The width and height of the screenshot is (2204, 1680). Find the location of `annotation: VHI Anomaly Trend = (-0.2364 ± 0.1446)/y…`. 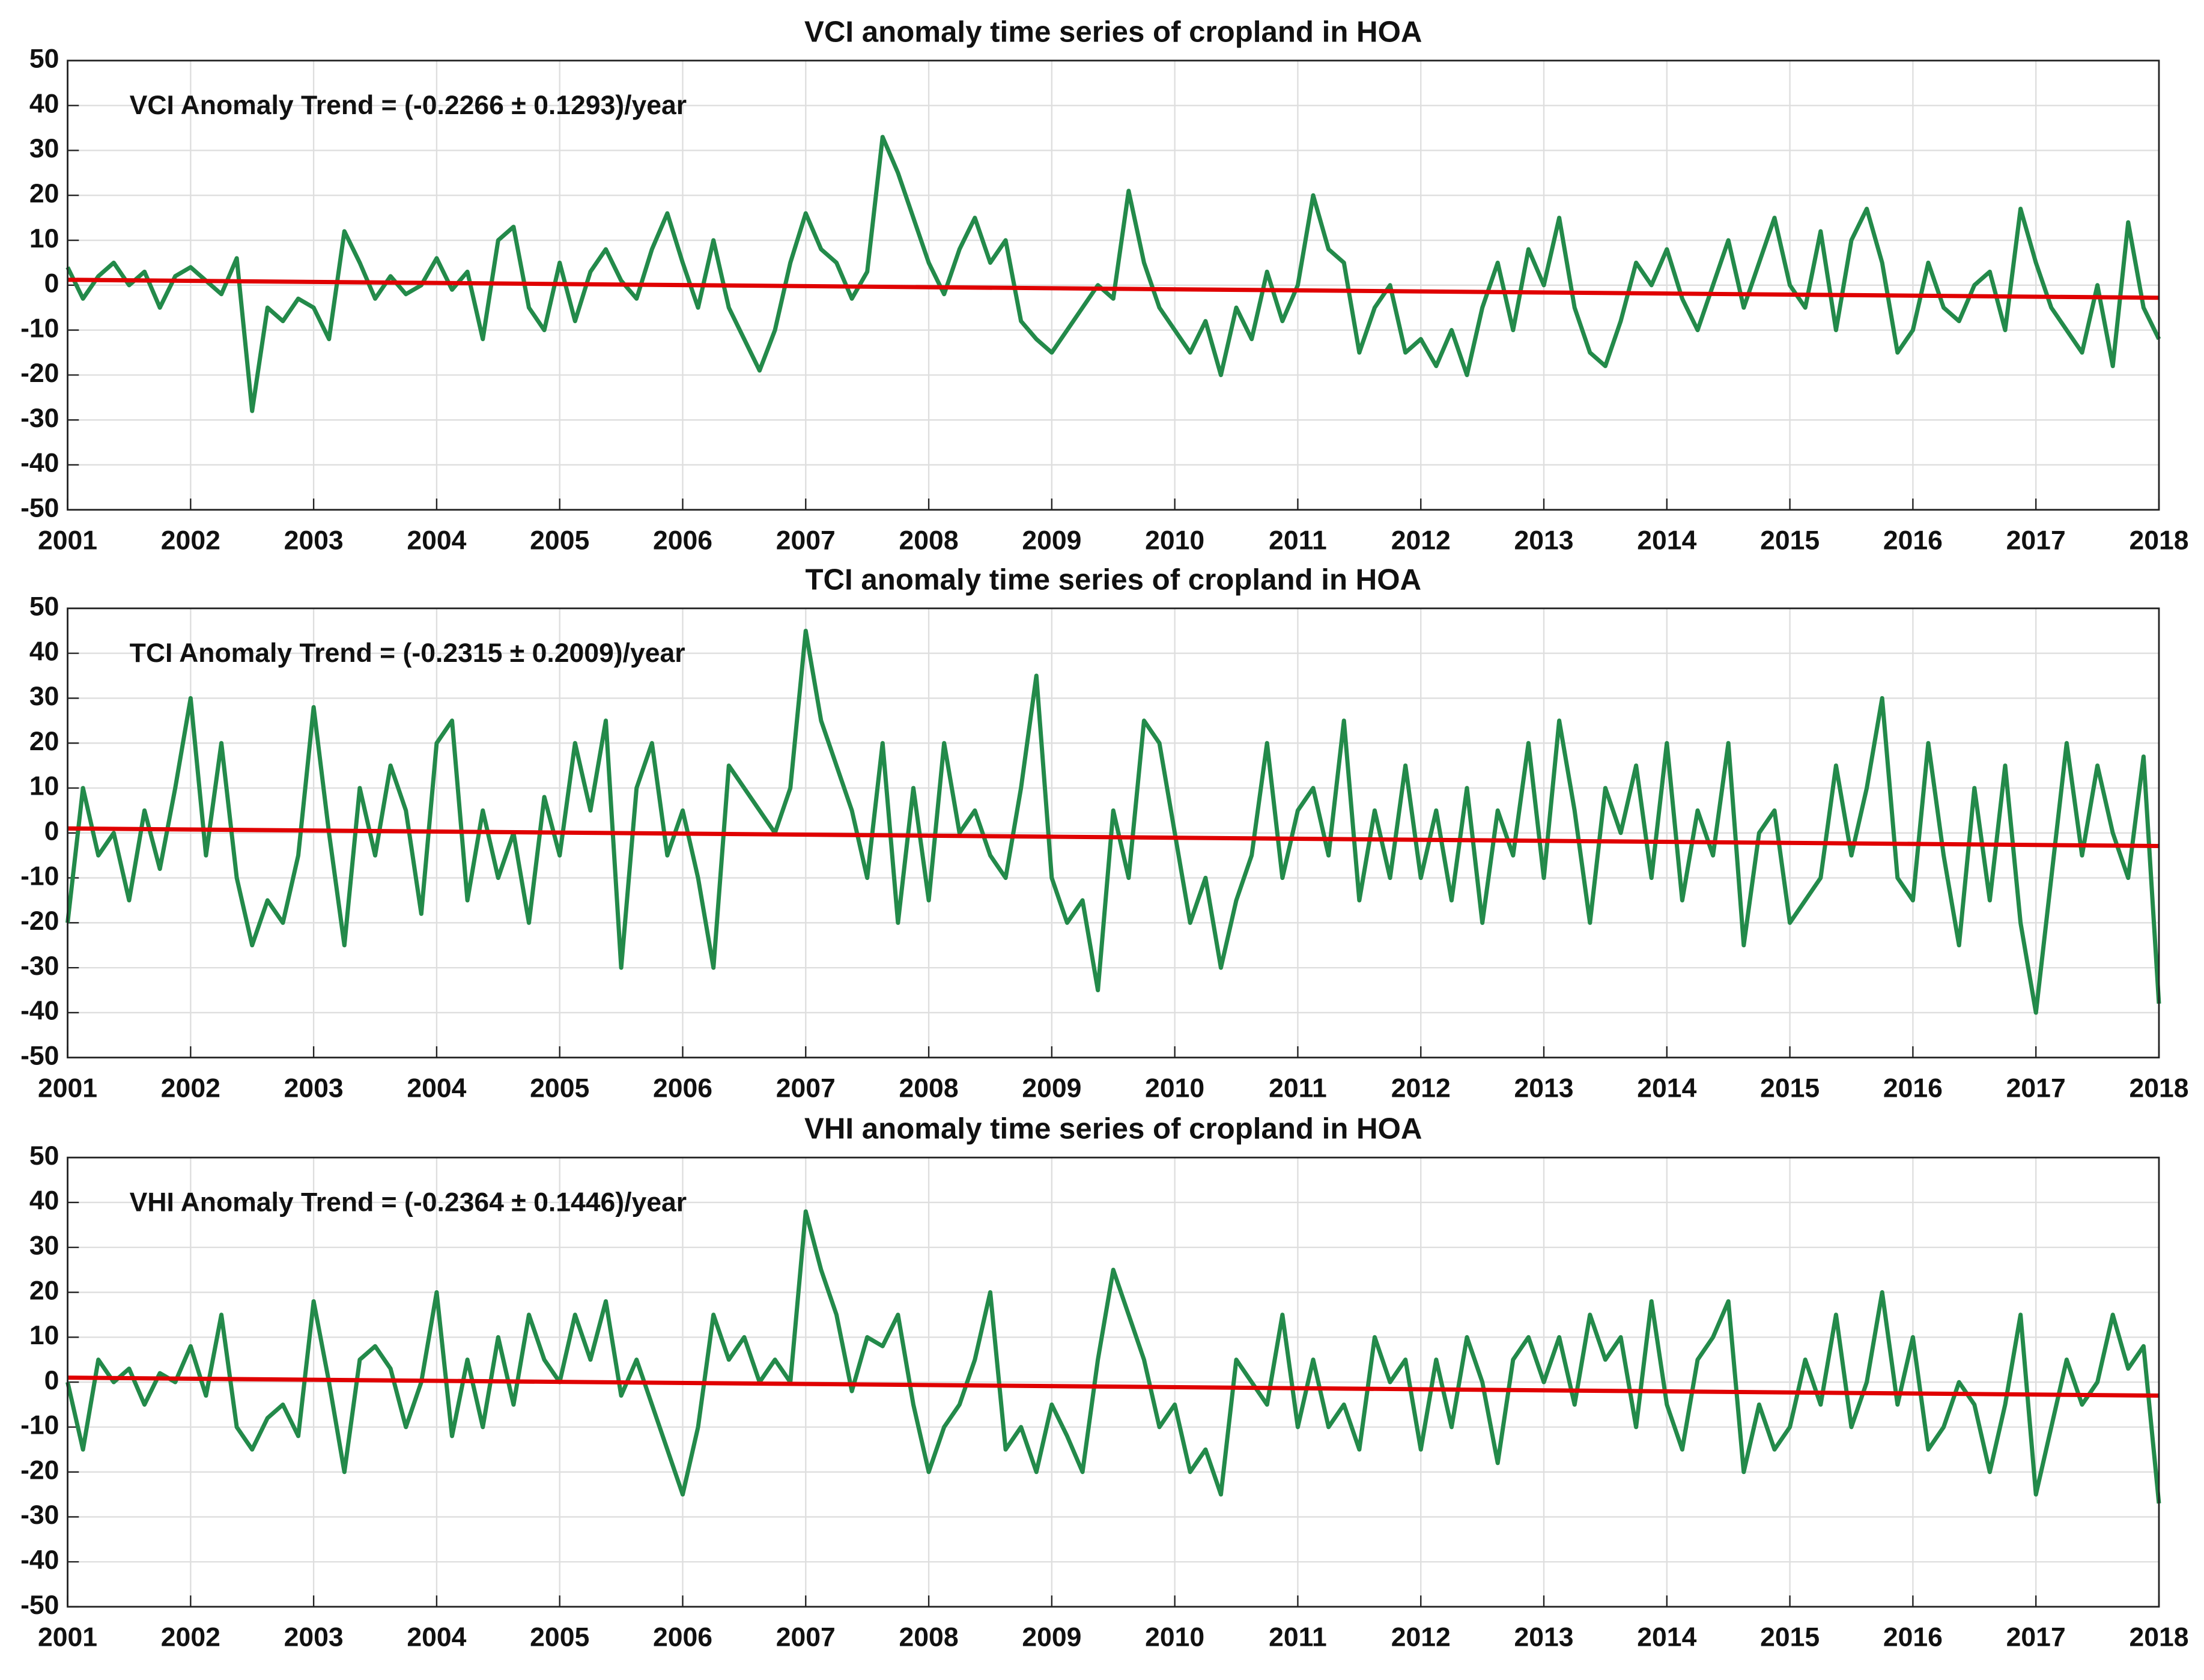

annotation: VHI Anomaly Trend = (-0.2364 ± 0.1446)/y… is located at coordinates (408, 1202).